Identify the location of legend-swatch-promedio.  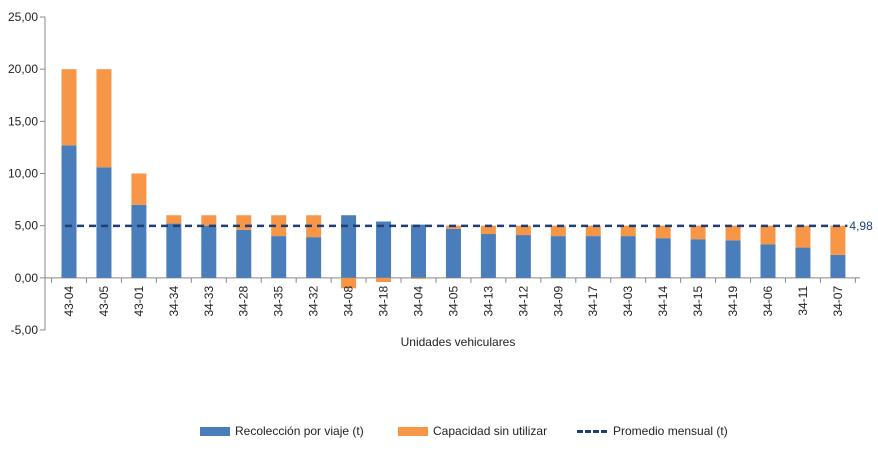
(592, 431).